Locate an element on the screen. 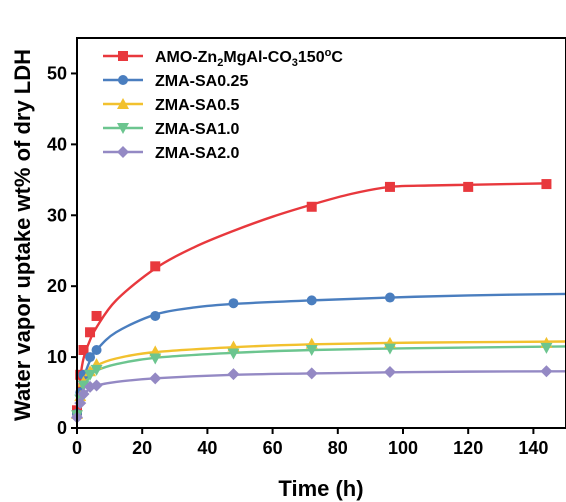 This screenshot has height=502, width=566. x-tick-label: 140 is located at coordinates (533, 448).